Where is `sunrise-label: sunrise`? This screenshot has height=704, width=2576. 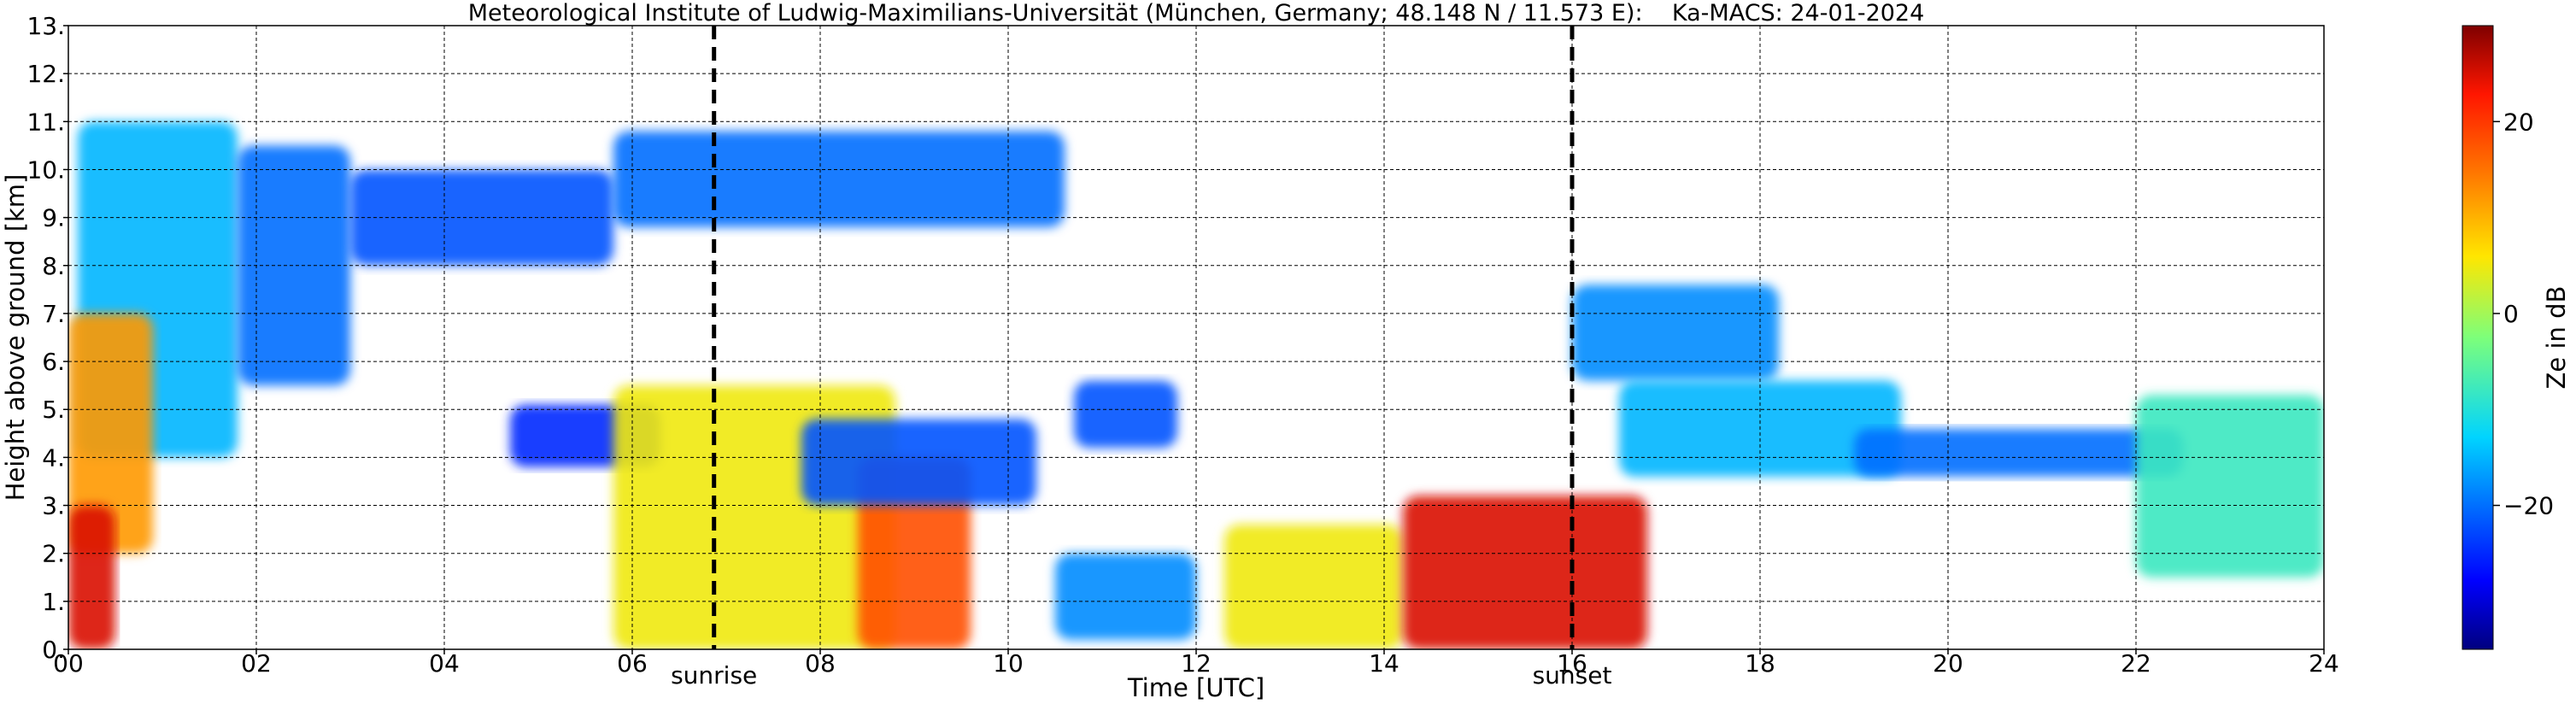
sunrise-label: sunrise is located at coordinates (714, 675).